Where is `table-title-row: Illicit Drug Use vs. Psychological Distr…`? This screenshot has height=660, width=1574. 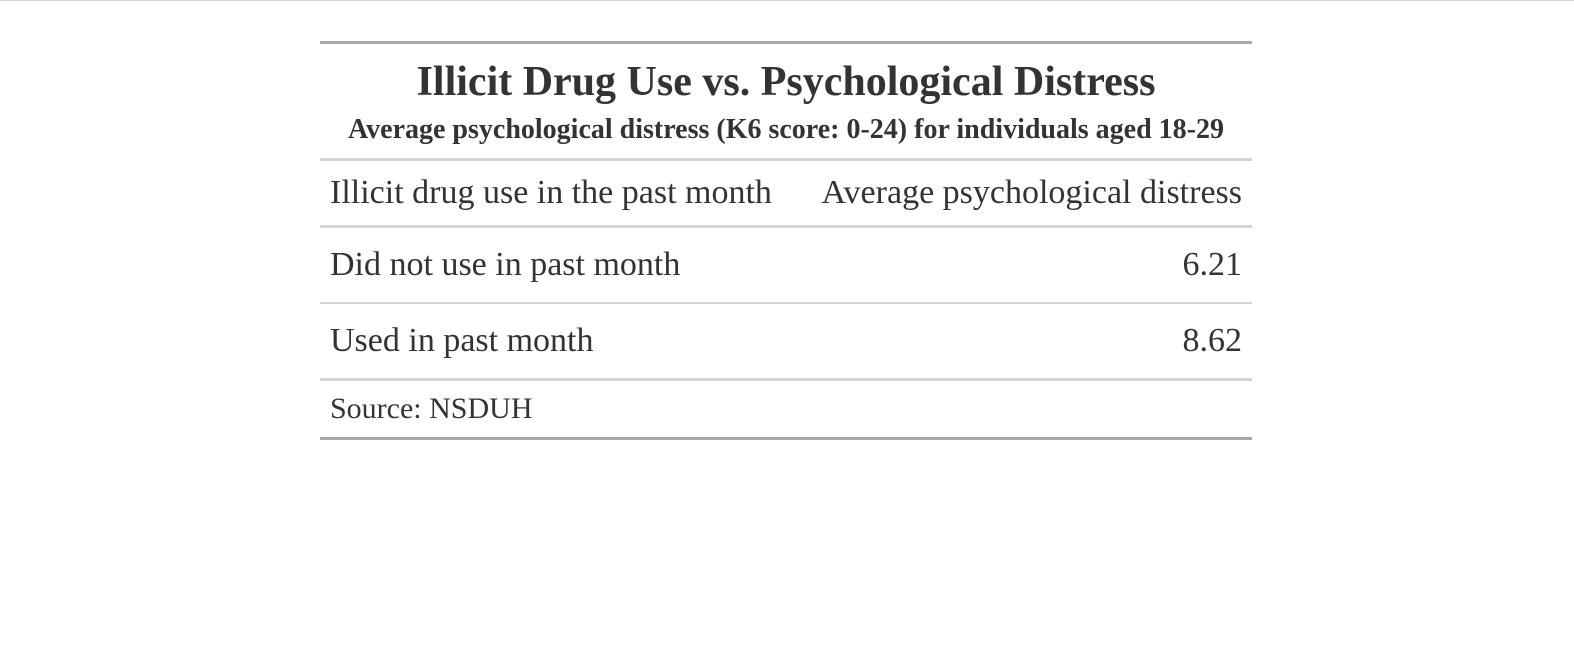
table-title-row: Illicit Drug Use vs. Psychological Distr… is located at coordinates (786, 101).